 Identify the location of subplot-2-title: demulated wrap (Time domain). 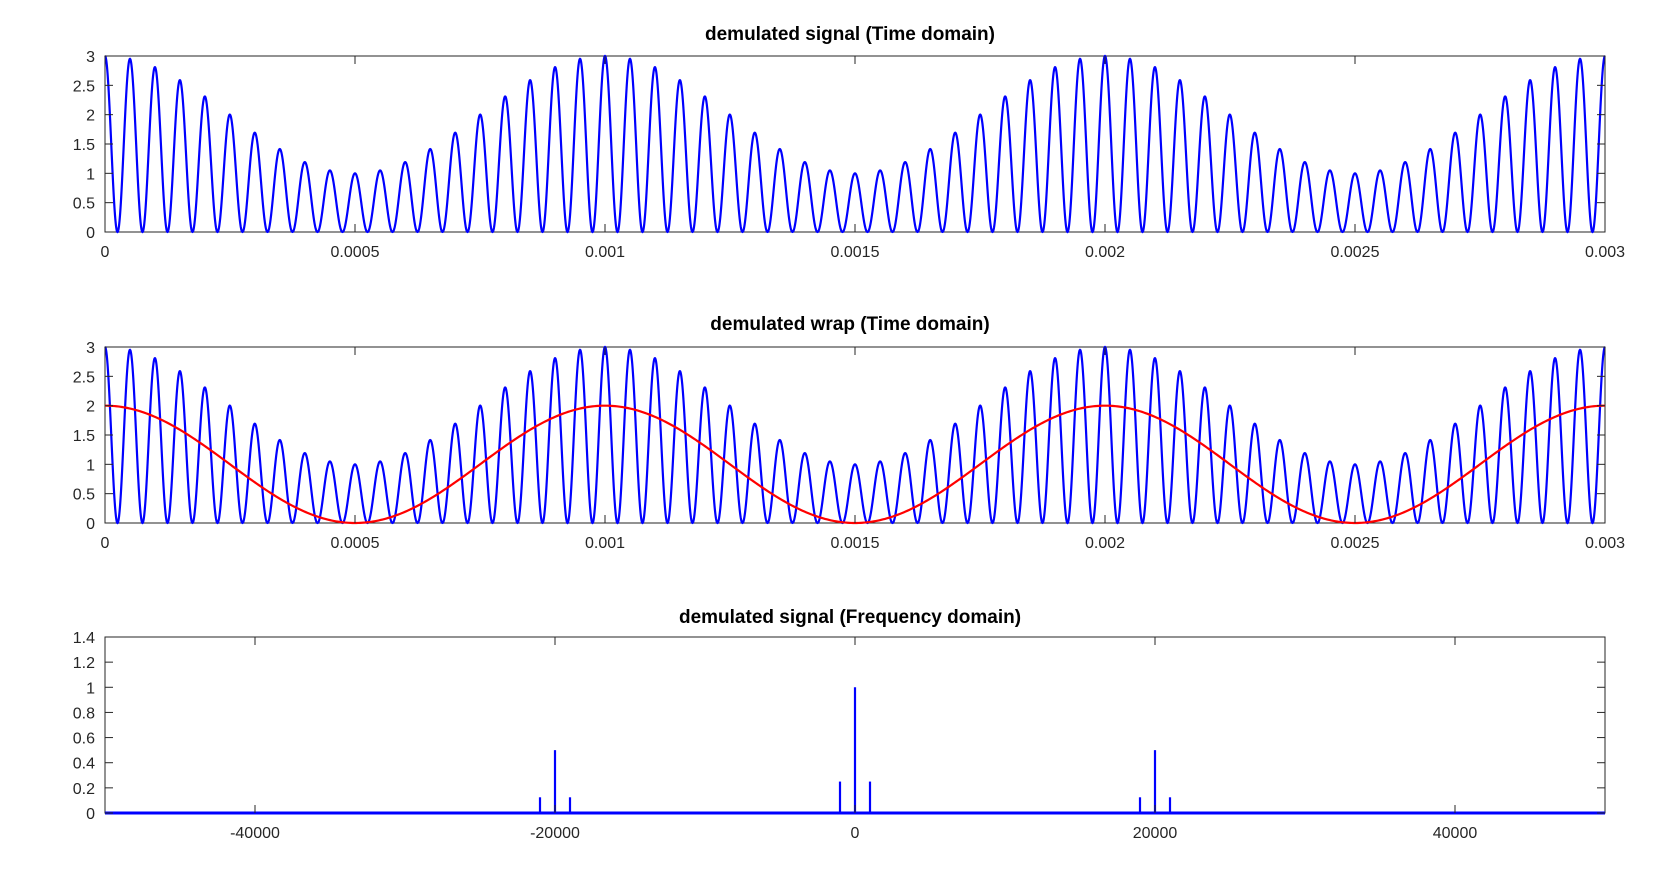
(849, 324).